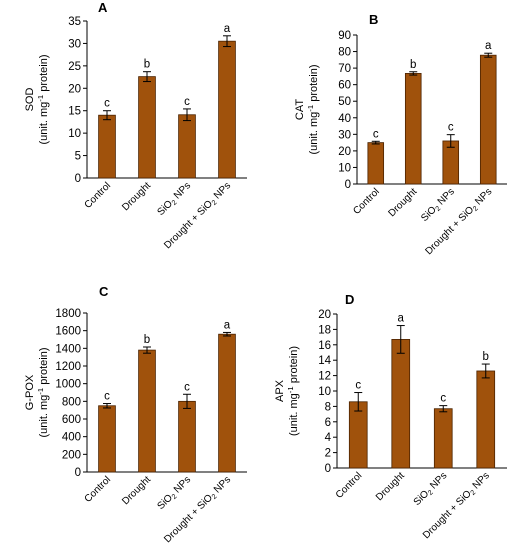  I want to click on y-axis-unit-d: (unit. mg-1​ protein), so click(293, 391).